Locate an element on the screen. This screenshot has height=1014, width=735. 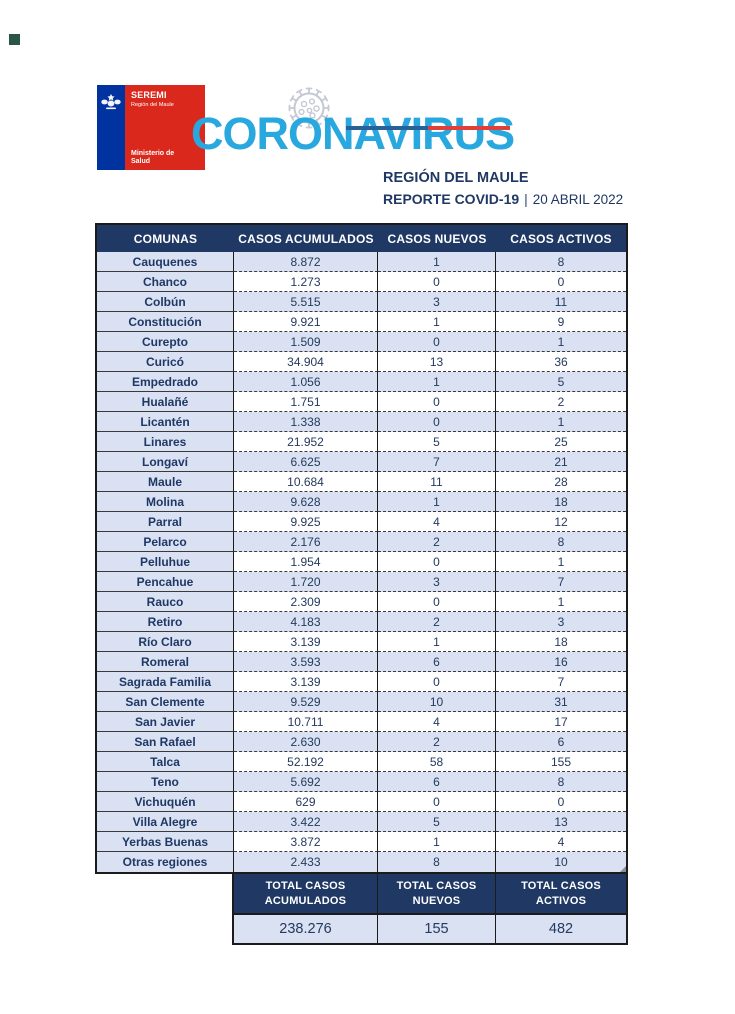
acumulados-cell: 1.273 is located at coordinates (306, 282).